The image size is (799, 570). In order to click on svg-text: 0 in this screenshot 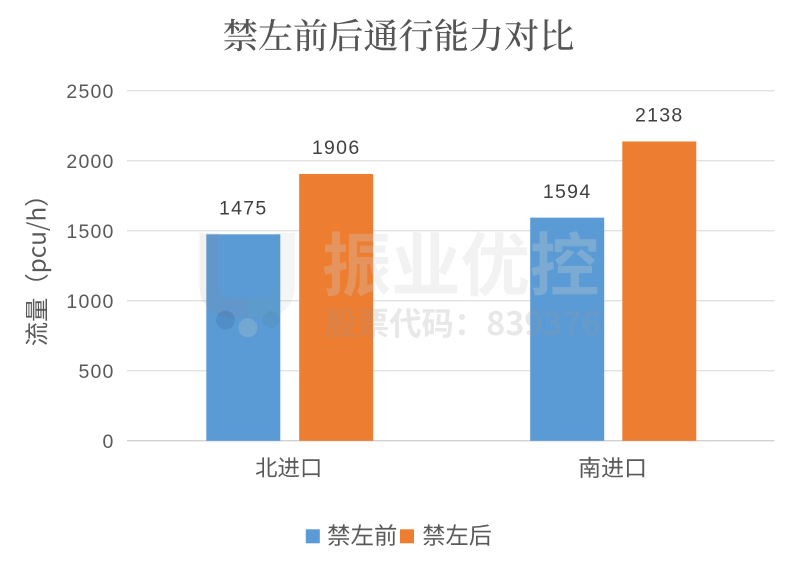, I will do `click(109, 442)`.